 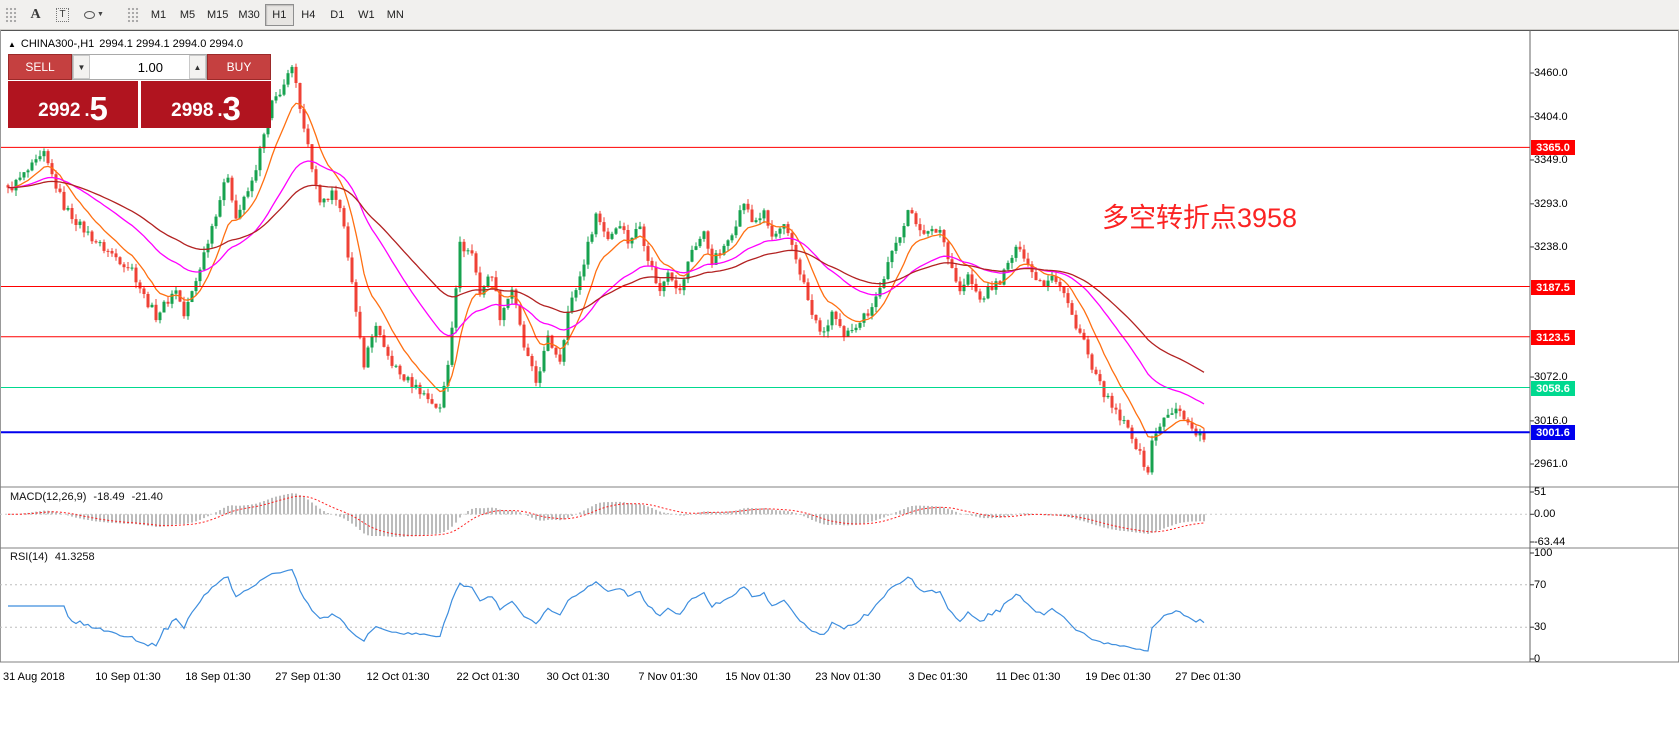 I want to click on trade-panel-top-row: SELL ▼ 1.00 ▲ BUY, so click(x=139, y=67).